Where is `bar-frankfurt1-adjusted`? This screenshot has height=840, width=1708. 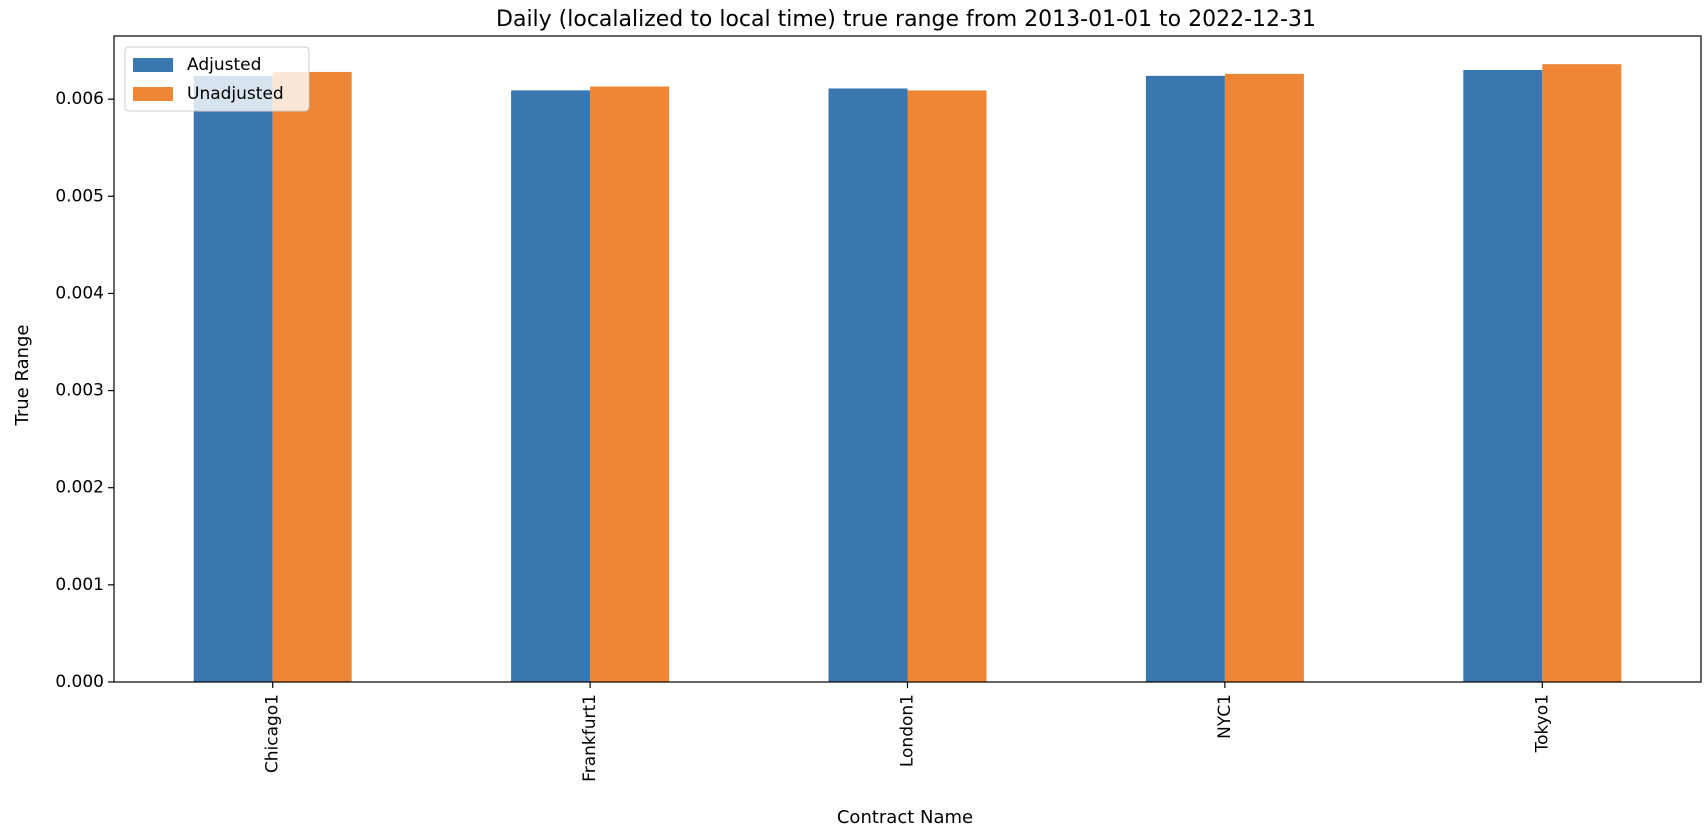 bar-frankfurt1-adjusted is located at coordinates (551, 386).